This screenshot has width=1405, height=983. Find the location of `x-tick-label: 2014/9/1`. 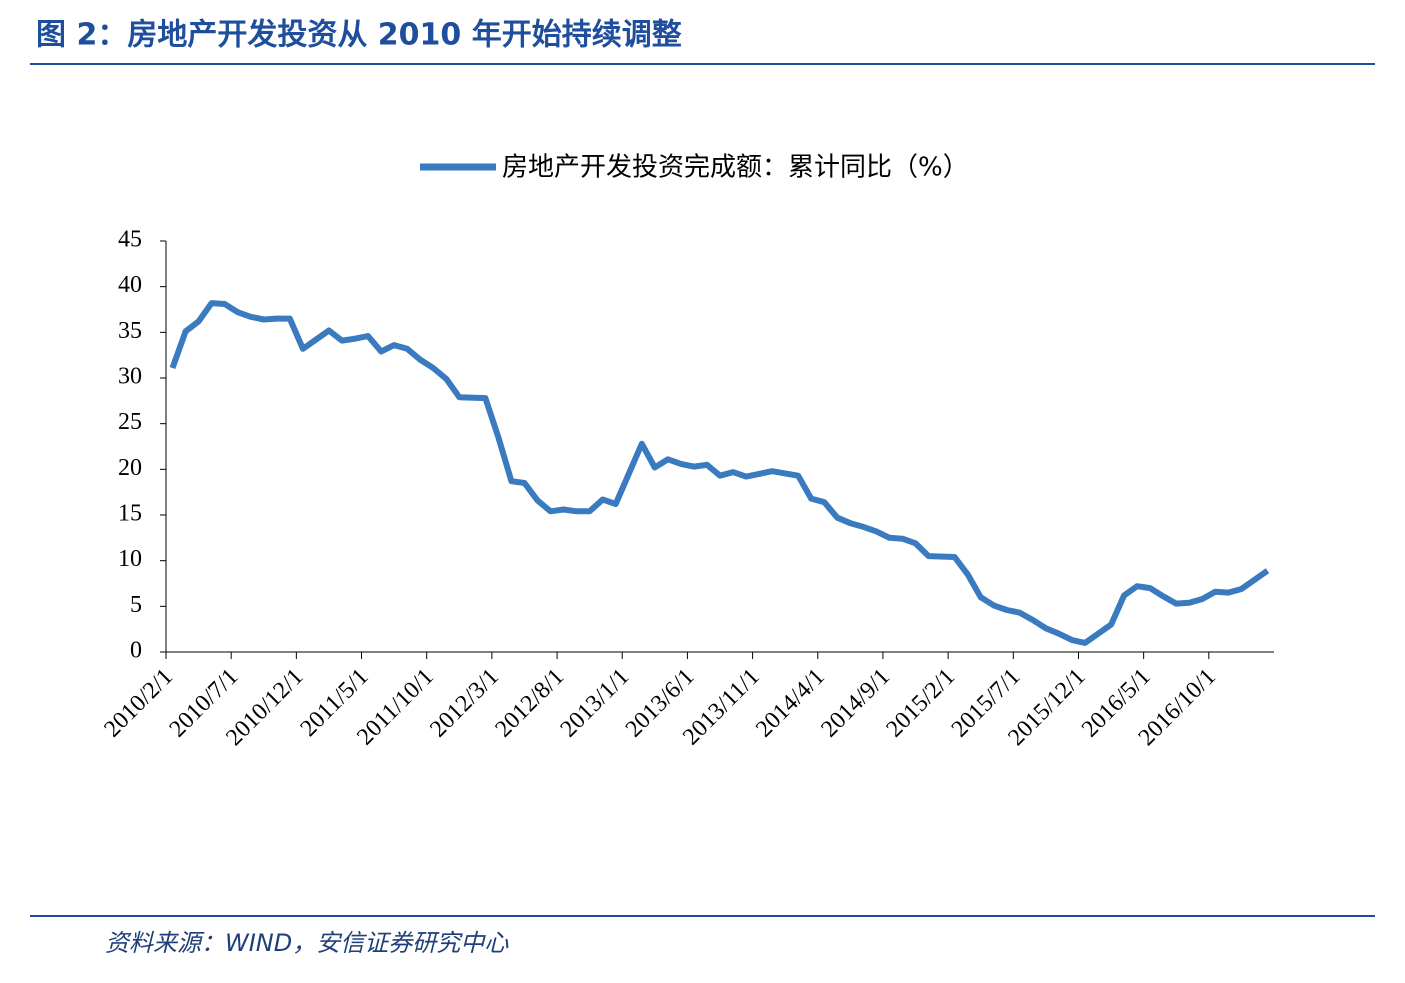

x-tick-label: 2014/9/1 is located at coordinates (855, 703).